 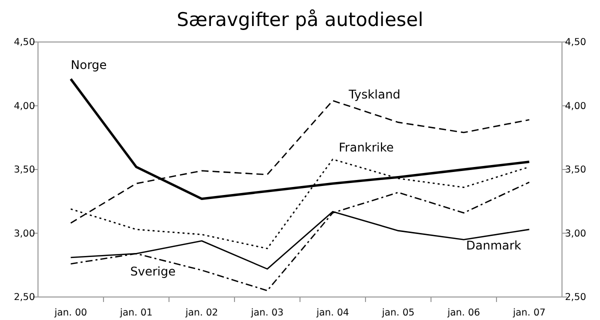 What do you see at coordinates (575, 170) in the screenshot?
I see `y2-tick-label: 3,50` at bounding box center [575, 170].